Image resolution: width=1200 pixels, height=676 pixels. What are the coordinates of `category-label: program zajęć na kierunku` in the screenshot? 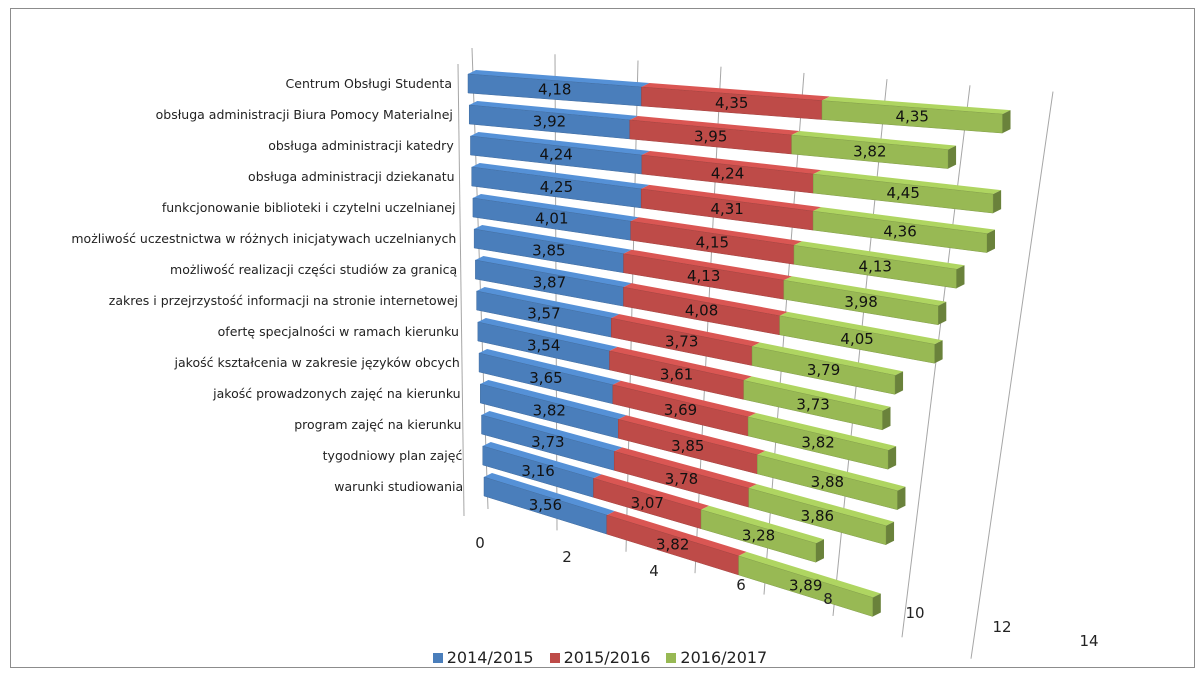 It's located at (377, 424).